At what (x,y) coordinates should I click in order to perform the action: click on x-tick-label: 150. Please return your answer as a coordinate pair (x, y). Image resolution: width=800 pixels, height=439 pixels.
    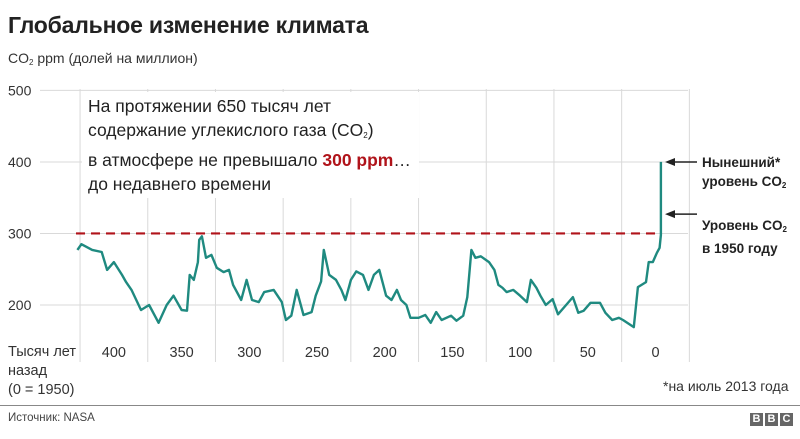
    Looking at the image, I should click on (452, 353).